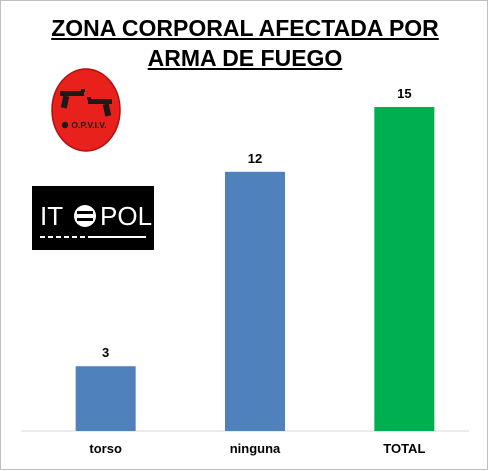  Describe the element at coordinates (255, 448) in the screenshot. I see `x-tick-label-ninguna: ninguna` at that location.